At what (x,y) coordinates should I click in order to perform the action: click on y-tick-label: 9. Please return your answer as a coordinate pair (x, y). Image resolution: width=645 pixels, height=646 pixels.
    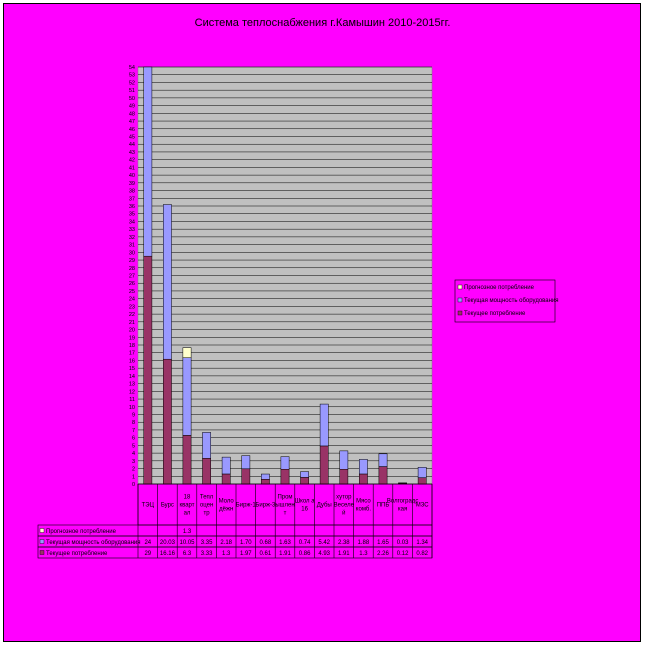
    Looking at the image, I should click on (133, 416).